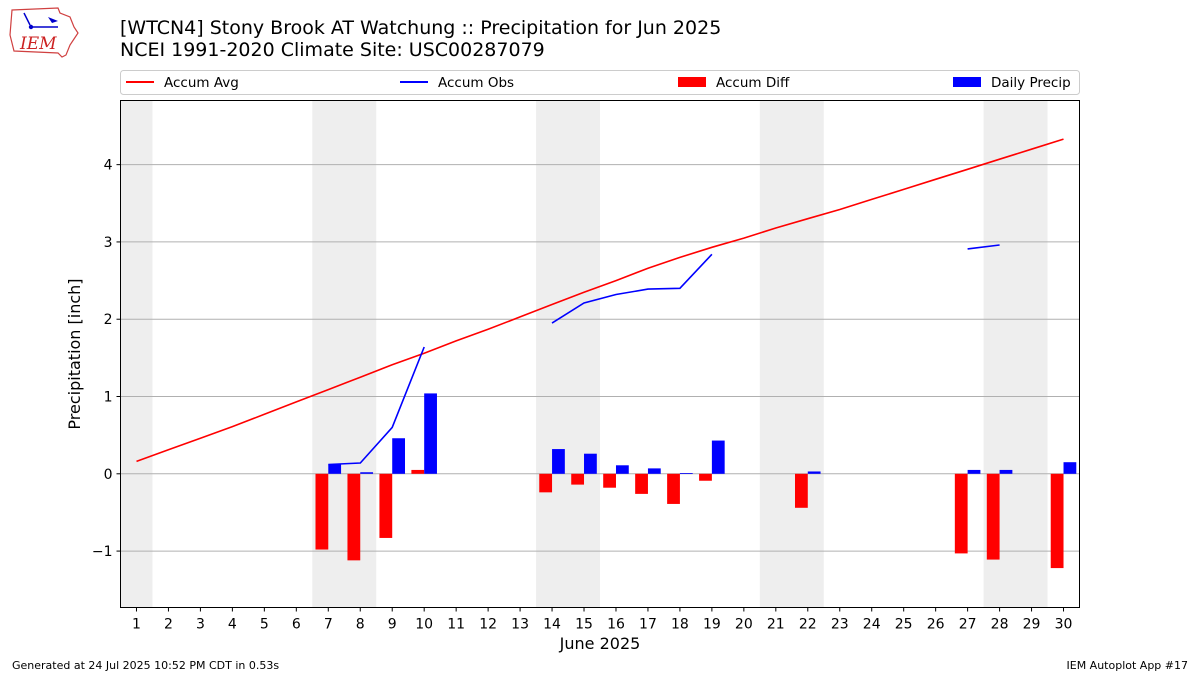 The image size is (1200, 675). I want to click on x-tick-label: 15, so click(584, 625).